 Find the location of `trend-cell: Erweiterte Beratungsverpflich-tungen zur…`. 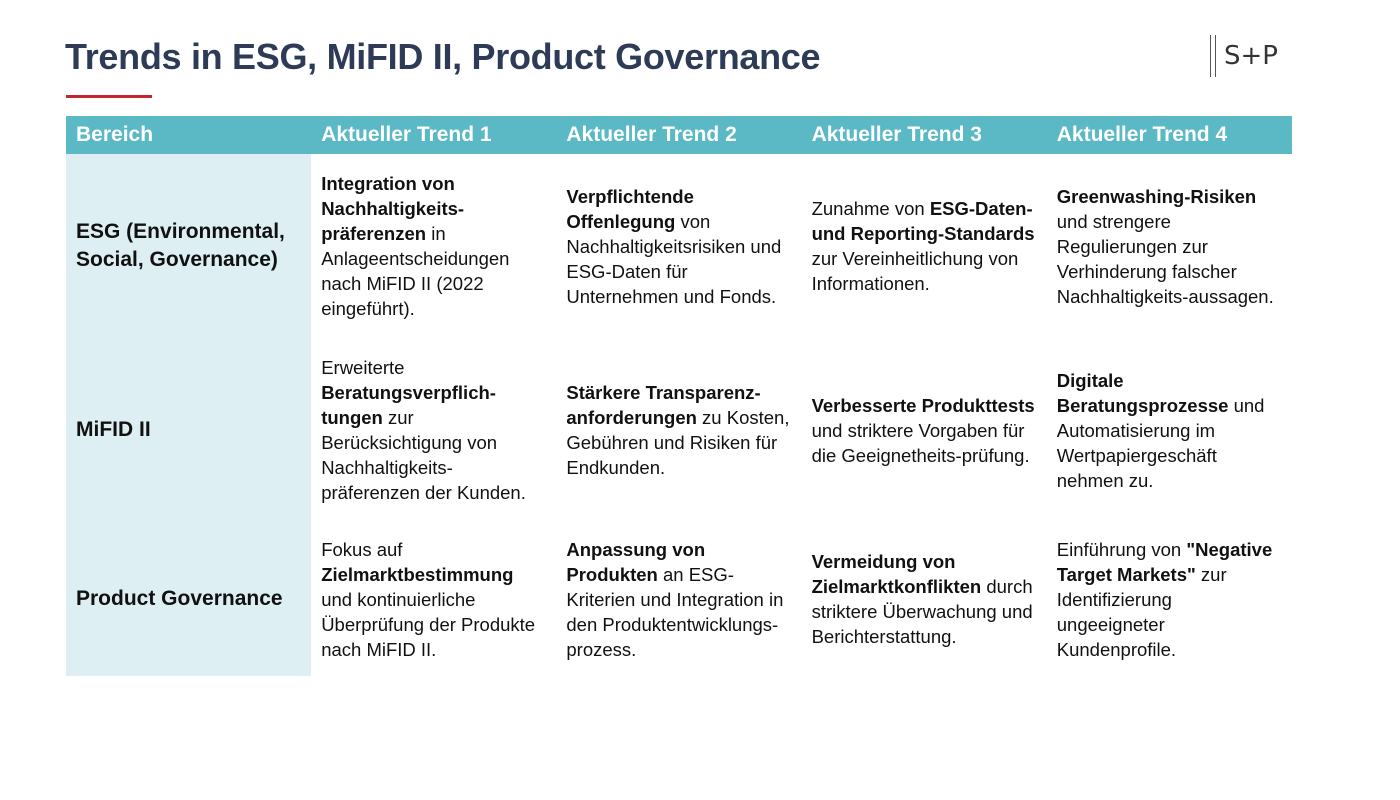

trend-cell: Erweiterte Beratungsverpflich-tungen zur… is located at coordinates (433, 430).